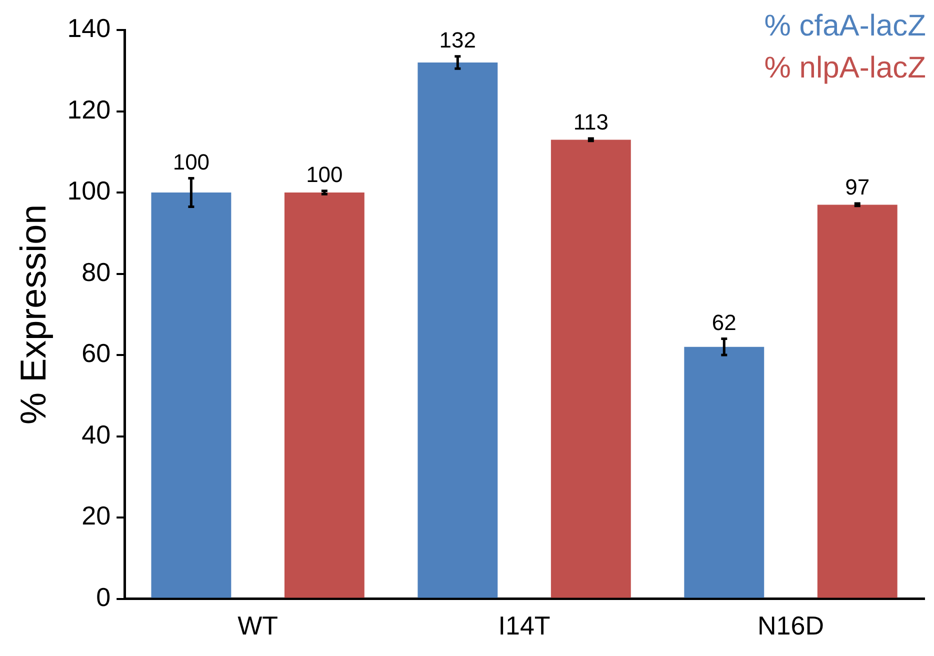 The width and height of the screenshot is (934, 656). Describe the element at coordinates (524, 625) in the screenshot. I see `x-tick-label: I14T` at that location.